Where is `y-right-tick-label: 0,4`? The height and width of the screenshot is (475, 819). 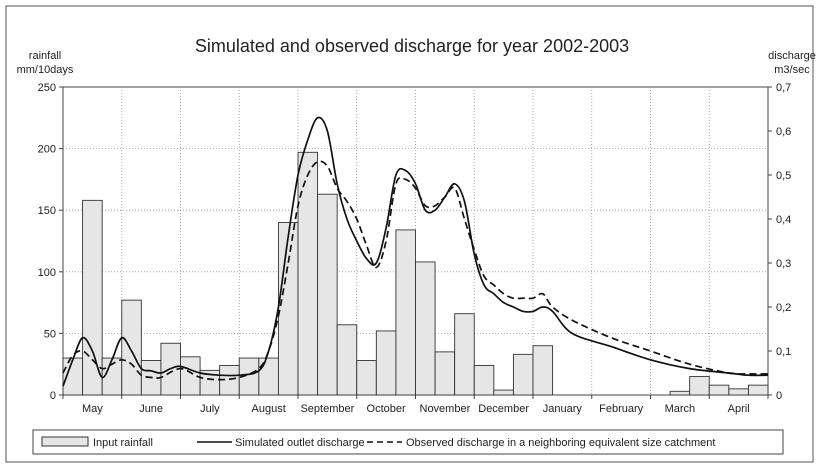
y-right-tick-label: 0,4 is located at coordinates (783, 220).